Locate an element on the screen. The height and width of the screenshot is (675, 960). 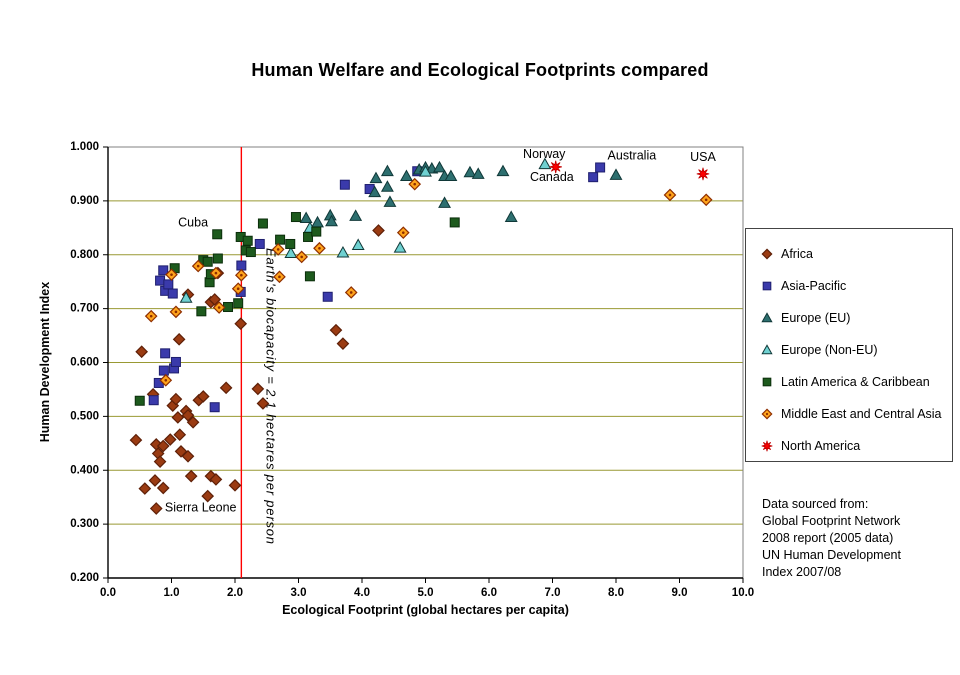
source-note-line: Data sourced from: is located at coordinates (815, 504).